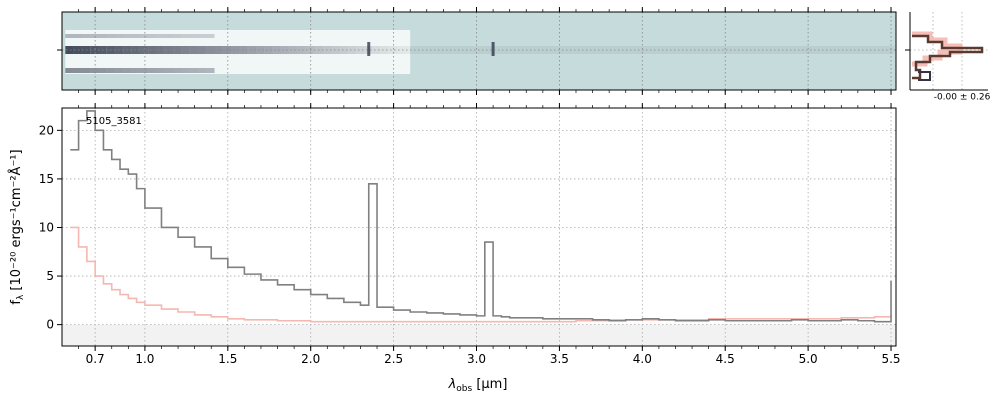 The height and width of the screenshot is (400, 1000). I want to click on y-tick-label: 10, so click(46, 227).